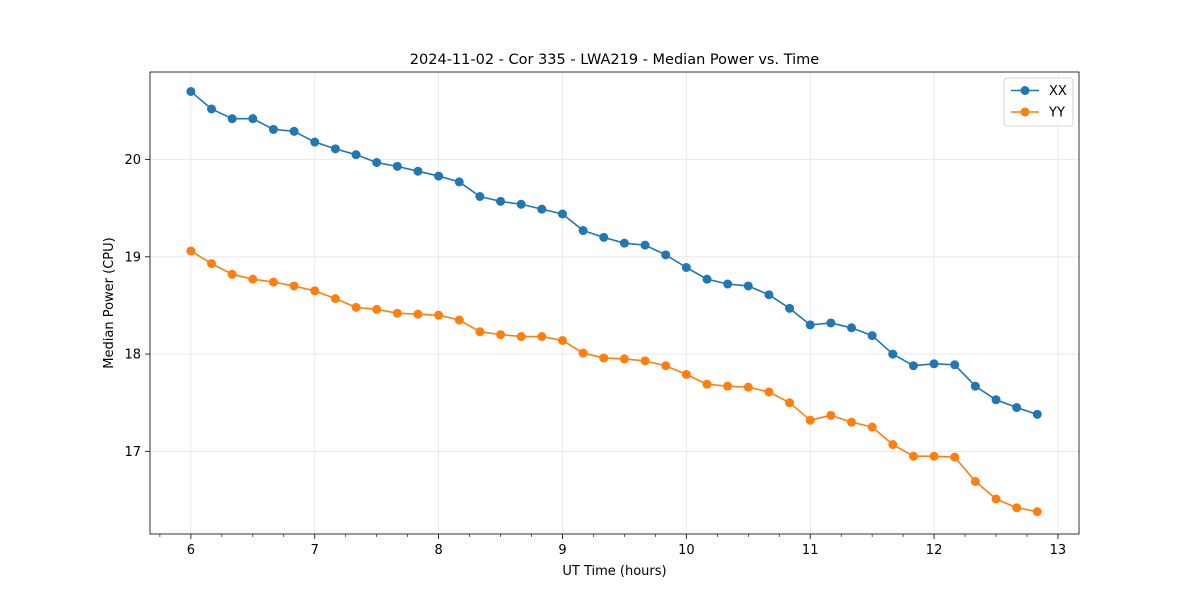 This screenshot has width=1200, height=600. What do you see at coordinates (1058, 550) in the screenshot?
I see `x-tick-label: 13` at bounding box center [1058, 550].